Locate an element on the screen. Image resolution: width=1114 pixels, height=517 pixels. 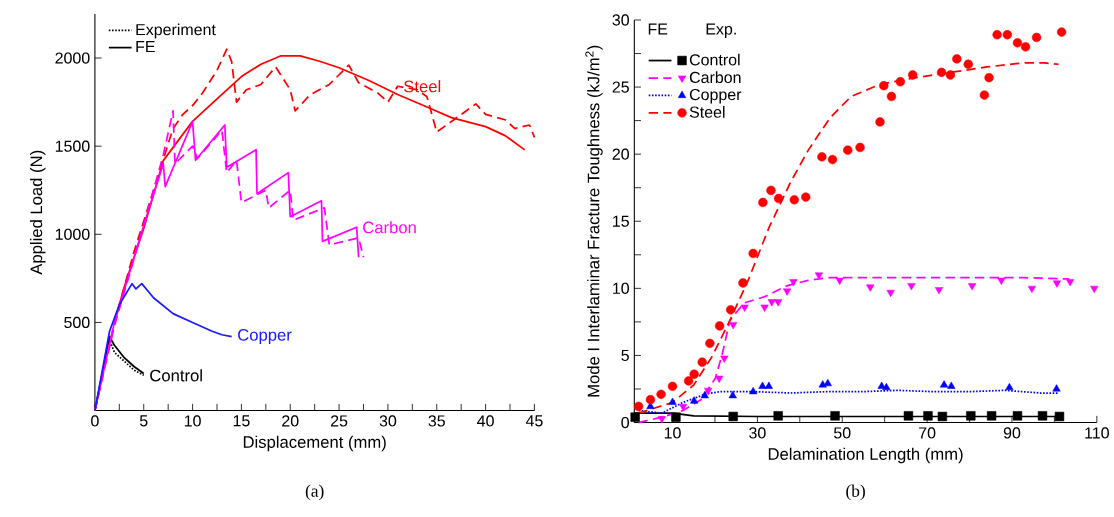
y-axis-title: Applied Load (N) is located at coordinates (37, 212).